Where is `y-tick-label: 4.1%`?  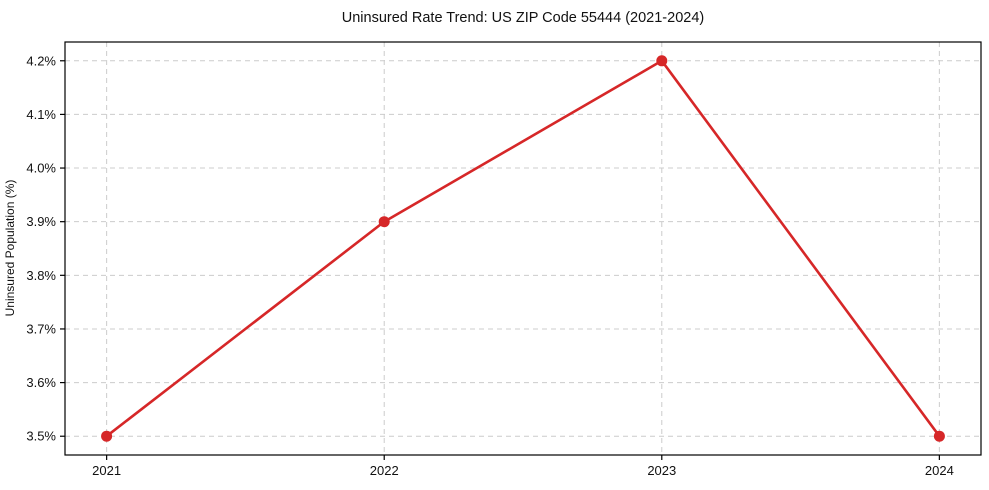 y-tick-label: 4.1% is located at coordinates (41, 114).